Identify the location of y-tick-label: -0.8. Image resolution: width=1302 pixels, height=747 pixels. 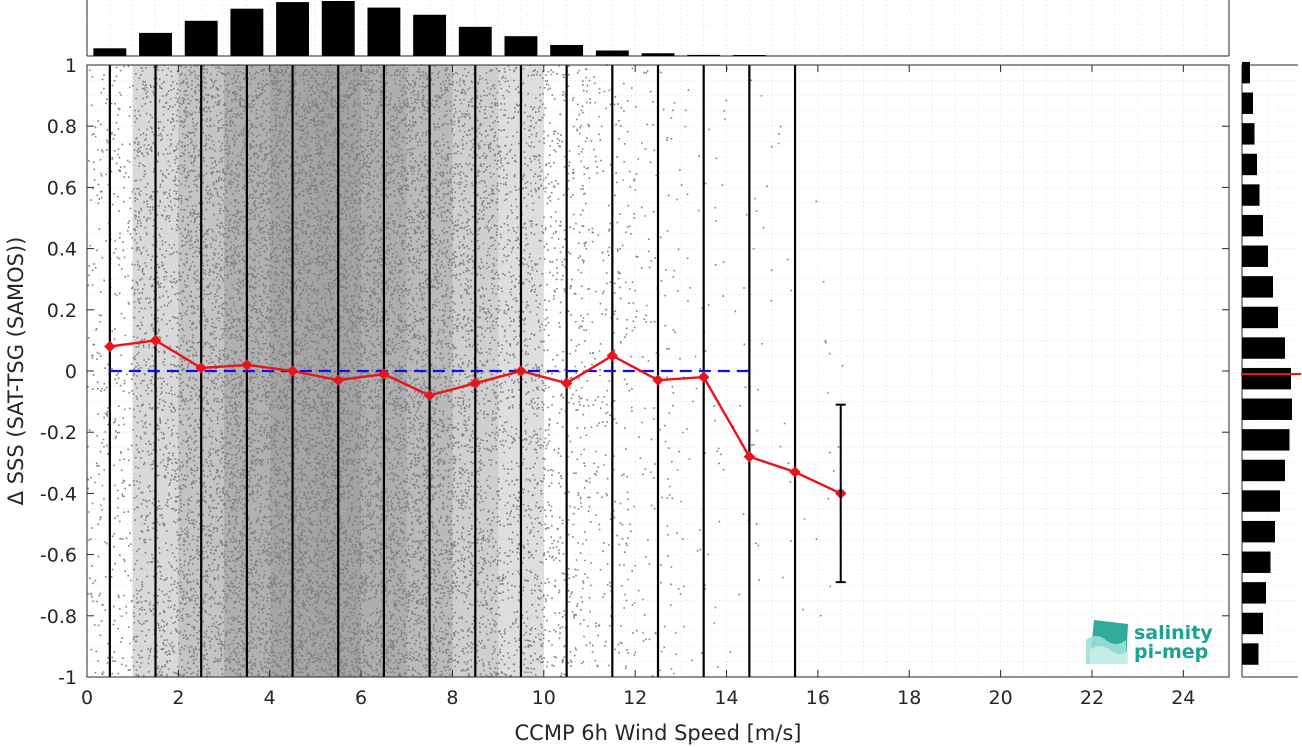
(58, 617).